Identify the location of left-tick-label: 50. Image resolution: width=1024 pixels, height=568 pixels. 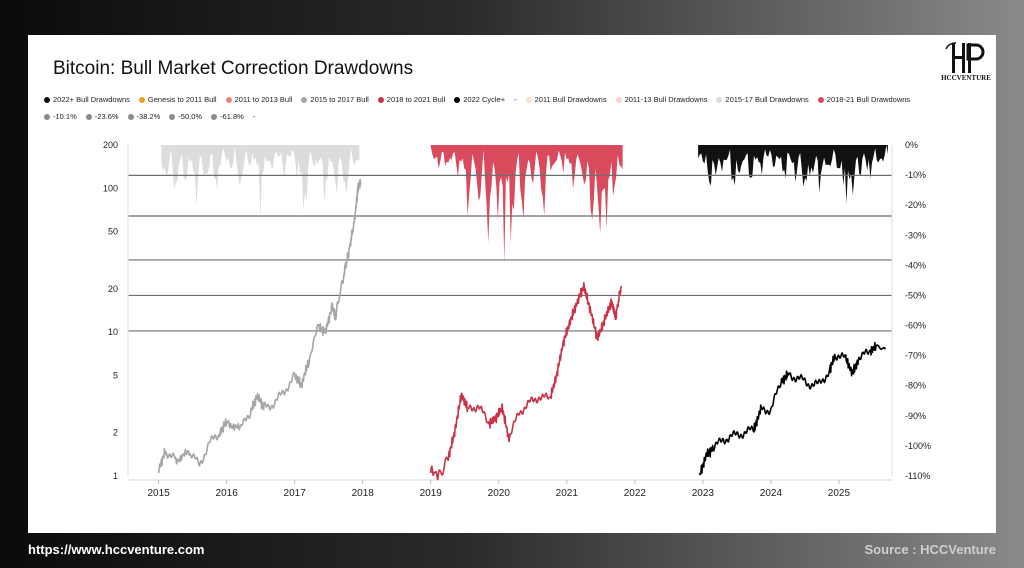
(113, 232).